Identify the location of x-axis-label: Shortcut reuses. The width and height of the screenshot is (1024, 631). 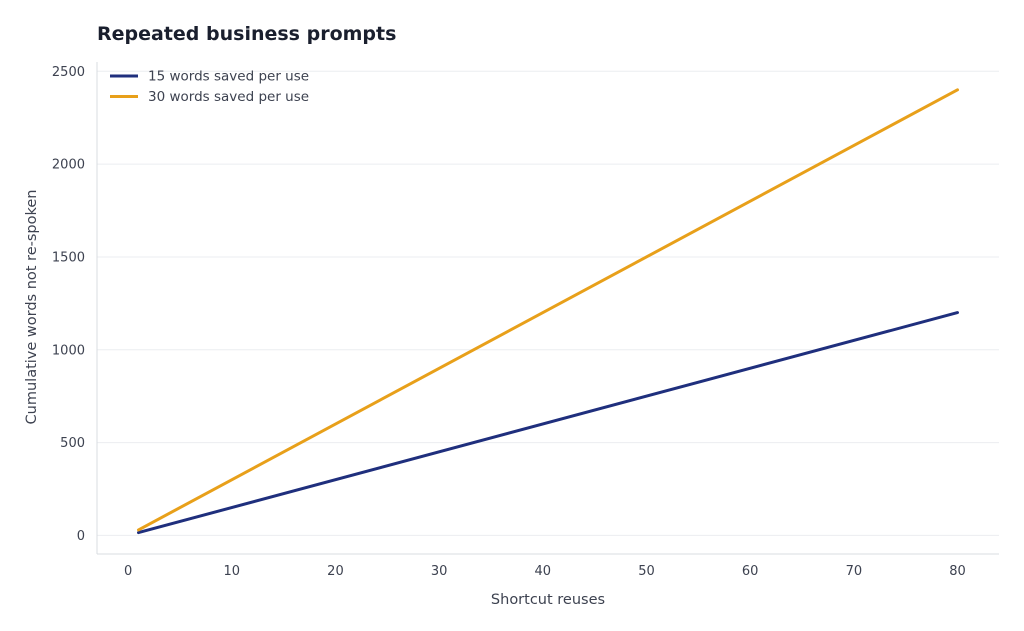
(548, 600).